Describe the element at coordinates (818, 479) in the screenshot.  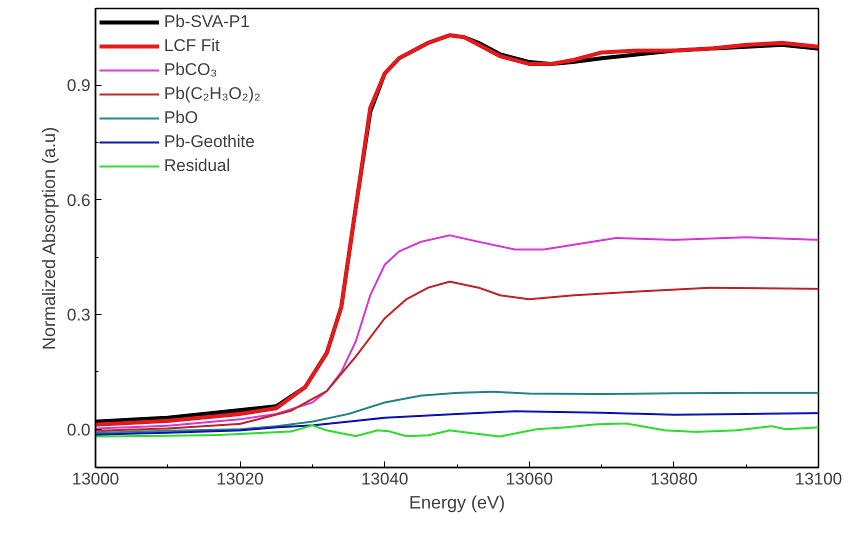
I see `x-tick-label: 13100` at that location.